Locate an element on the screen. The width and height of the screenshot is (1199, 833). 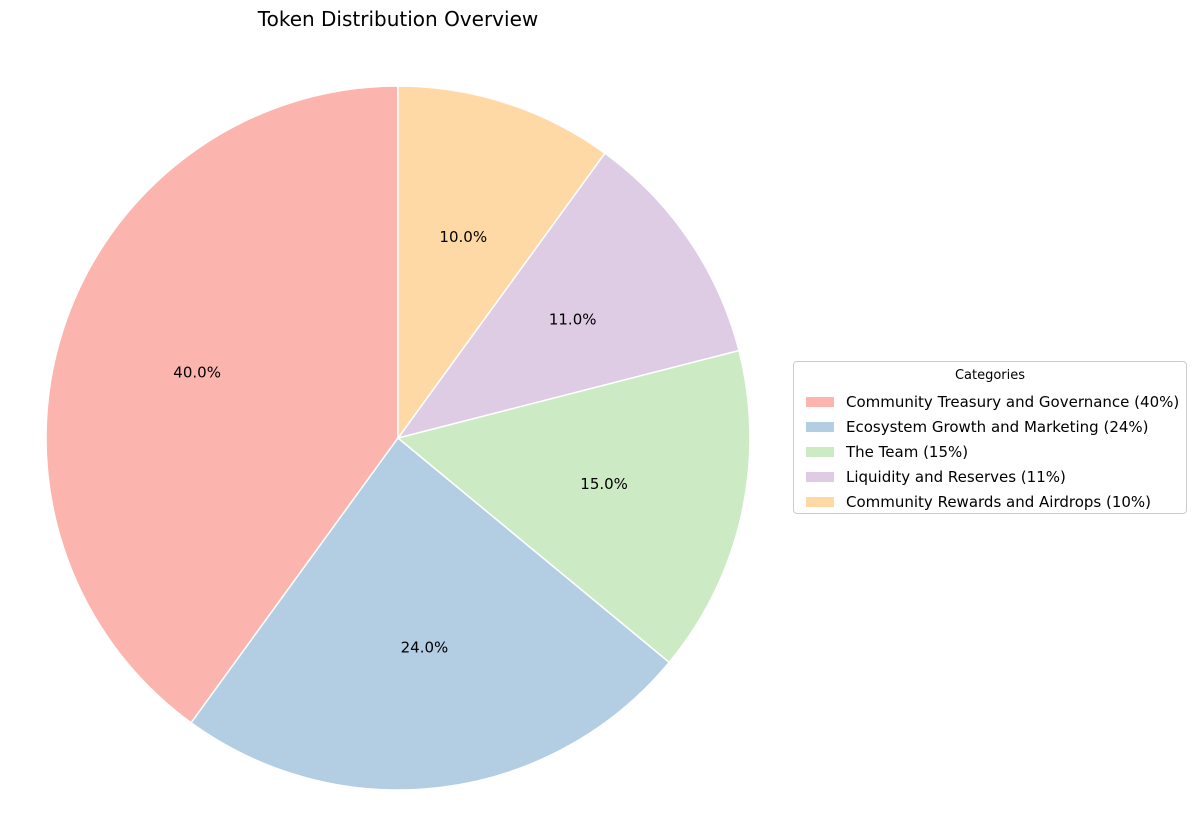
slice-percent-label: 24.0% is located at coordinates (425, 648).